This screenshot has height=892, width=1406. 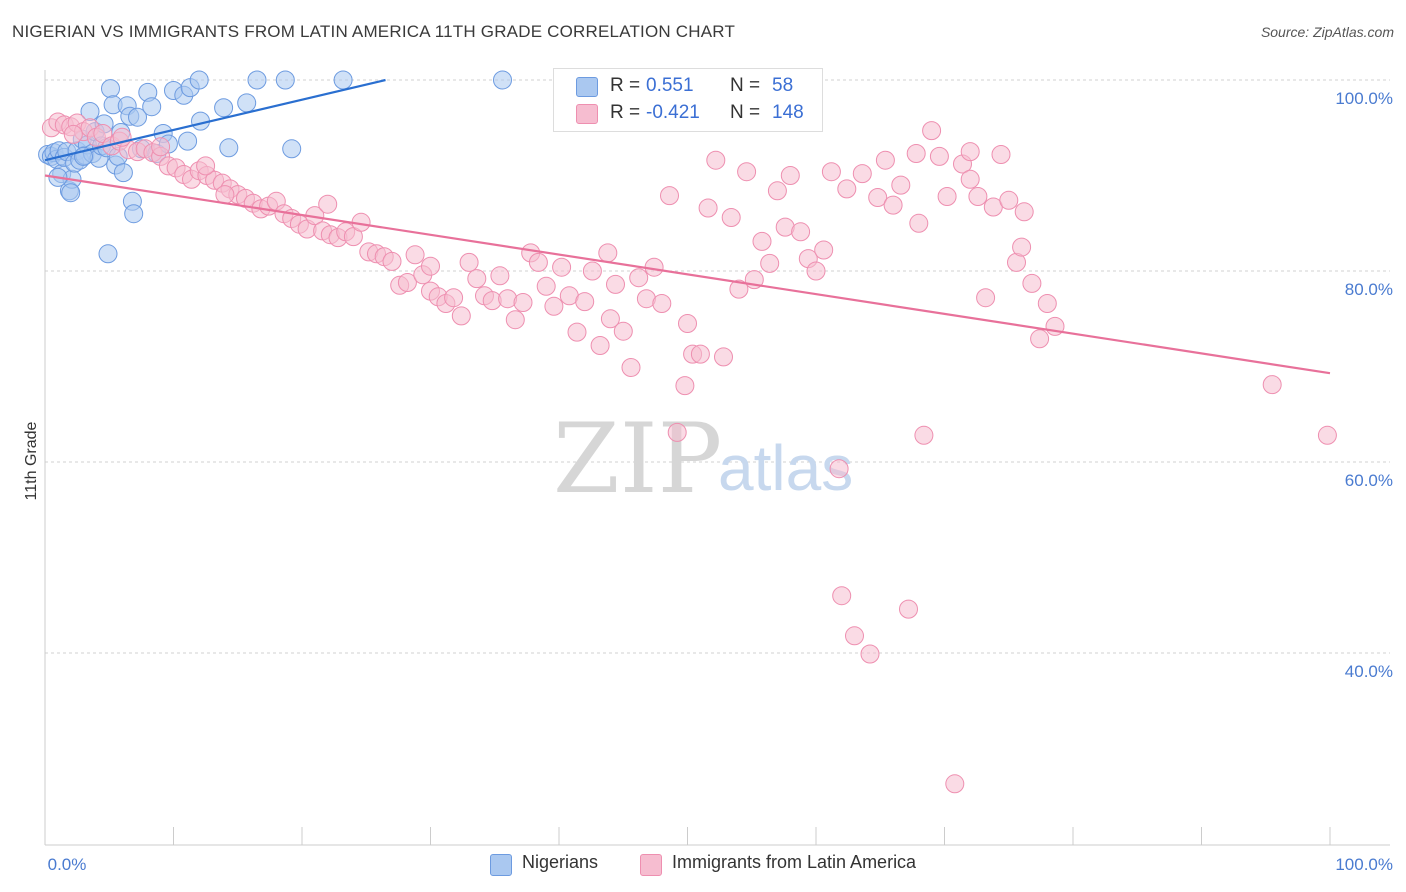 I want to click on n-value: 58, so click(x=783, y=85).